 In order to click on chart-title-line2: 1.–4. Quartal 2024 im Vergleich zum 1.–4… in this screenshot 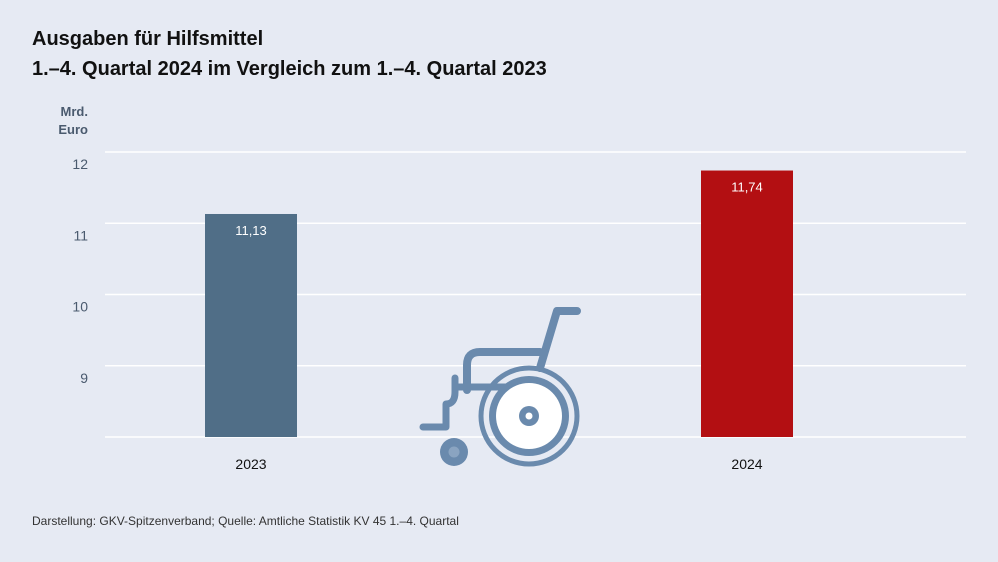, I will do `click(289, 69)`.